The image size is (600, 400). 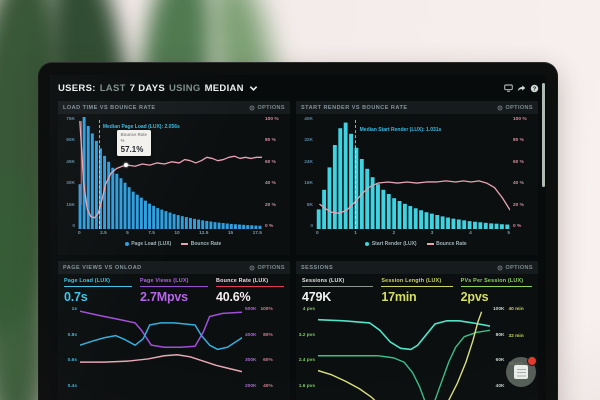 I want to click on axis-tick: 400K, so click(x=251, y=335).